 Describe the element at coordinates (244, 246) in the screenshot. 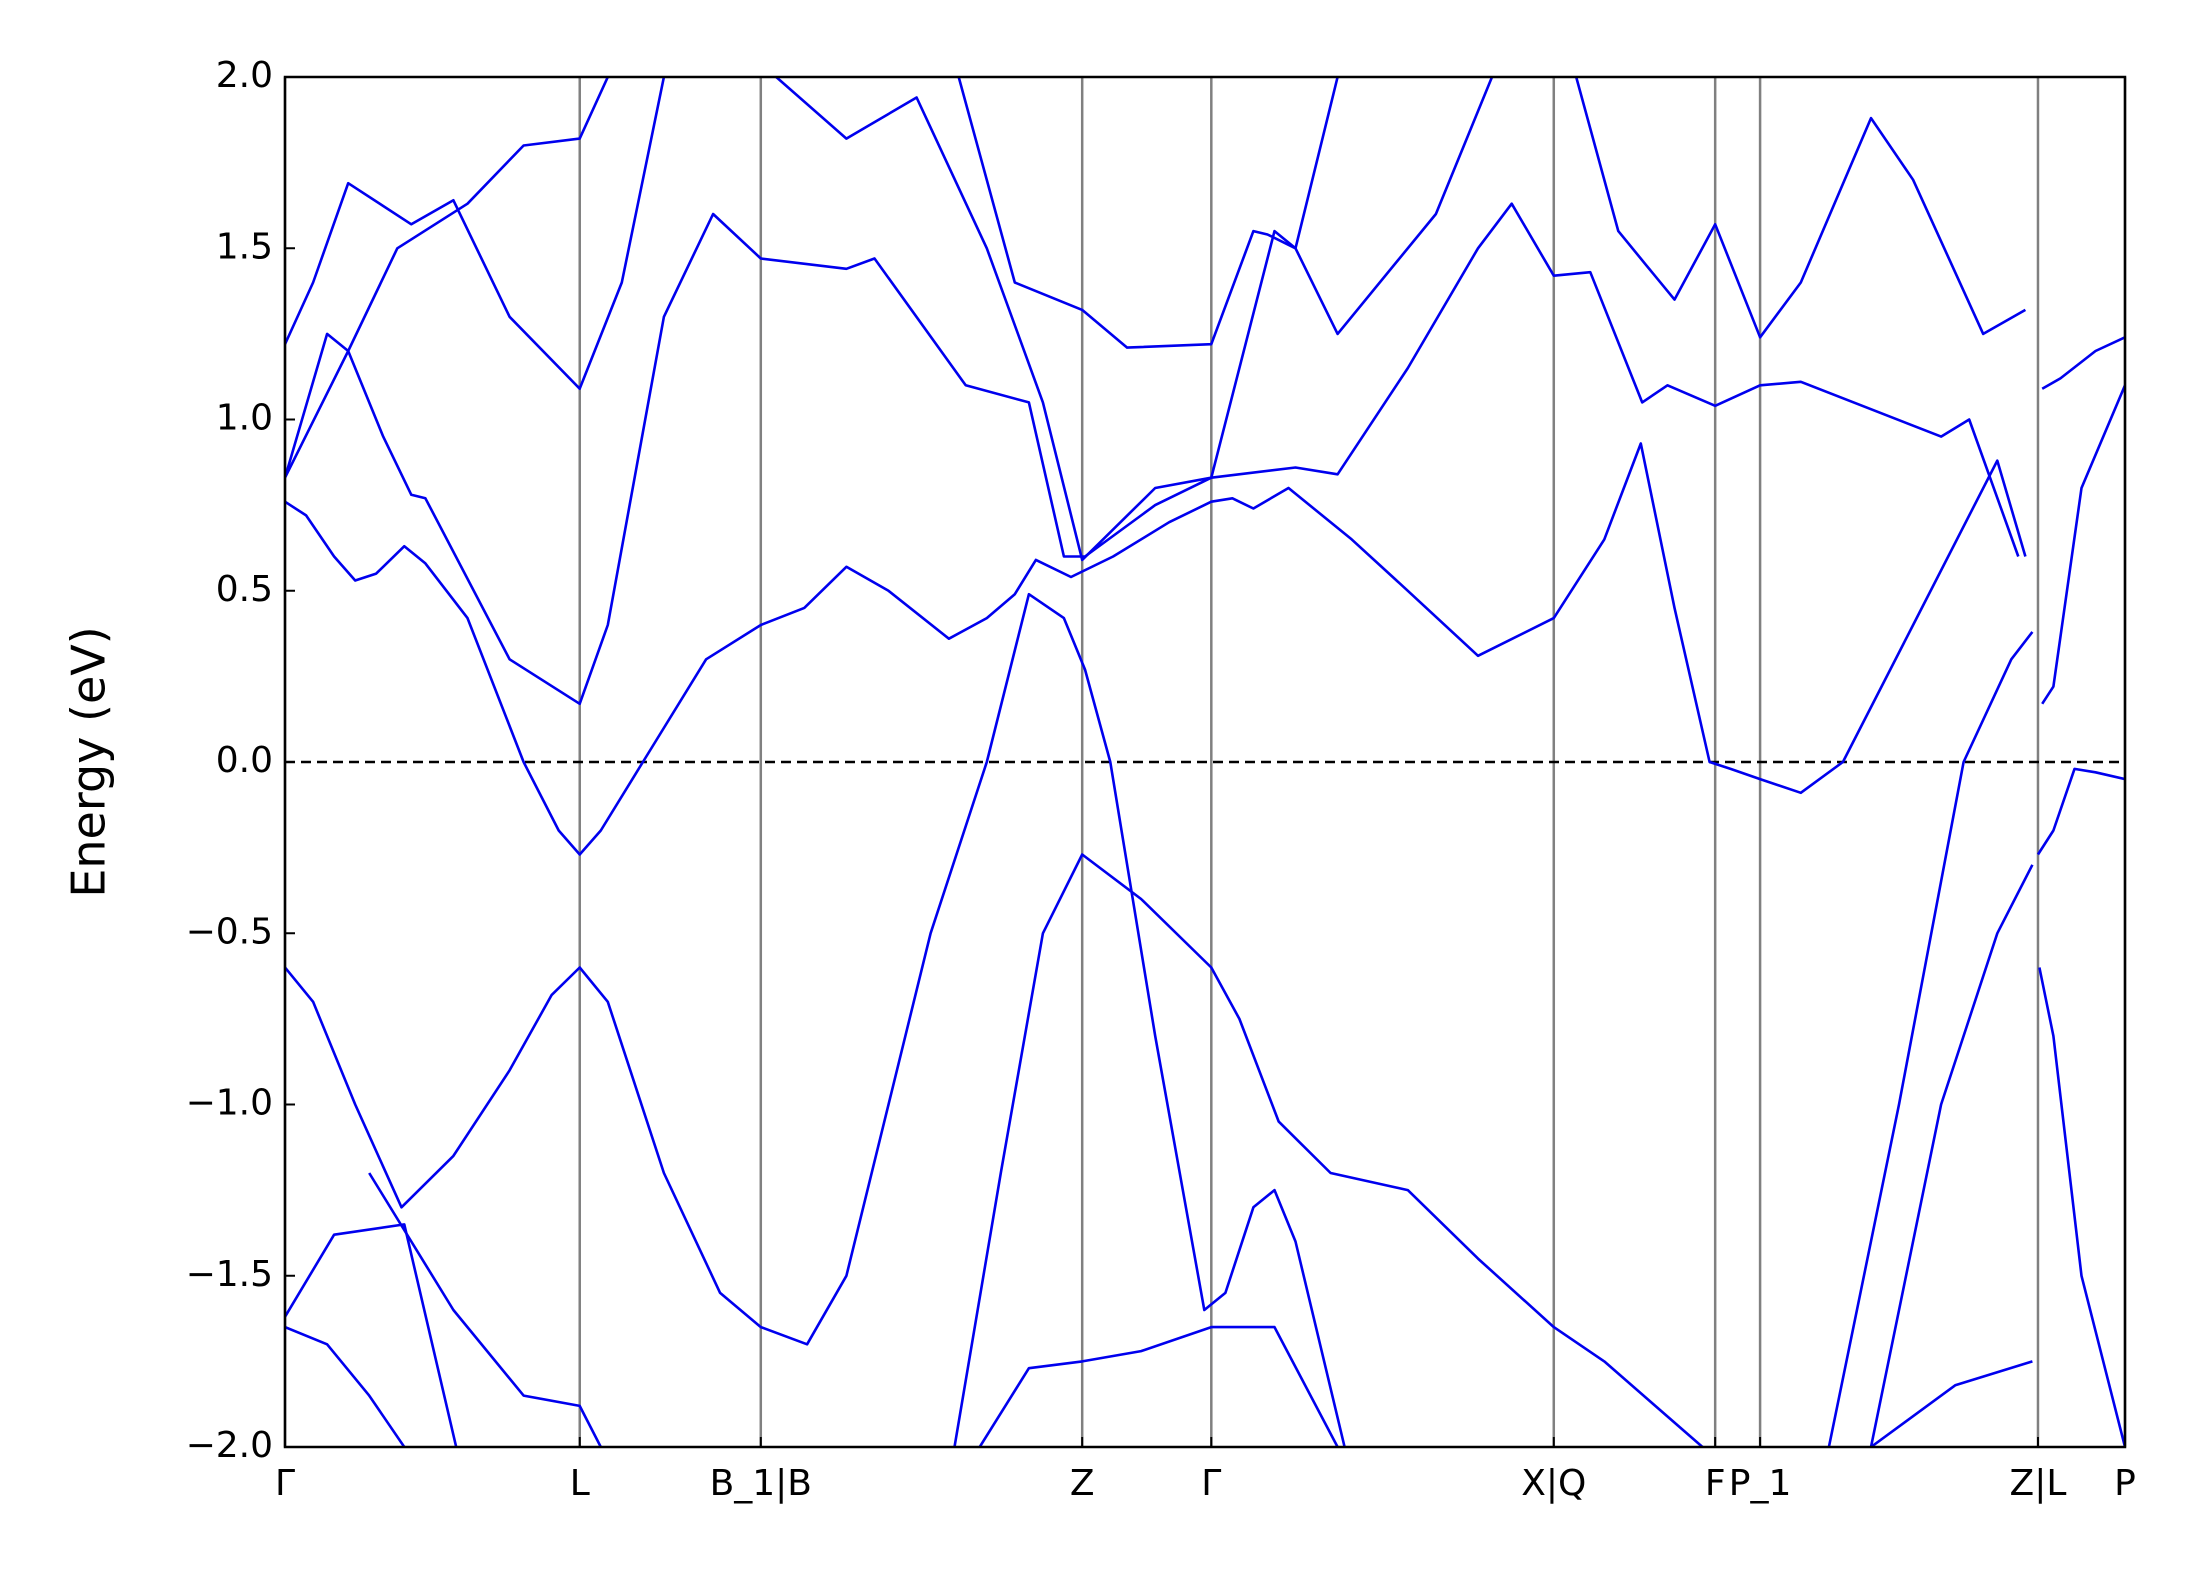

I see `y-tick-label: 1.5` at that location.